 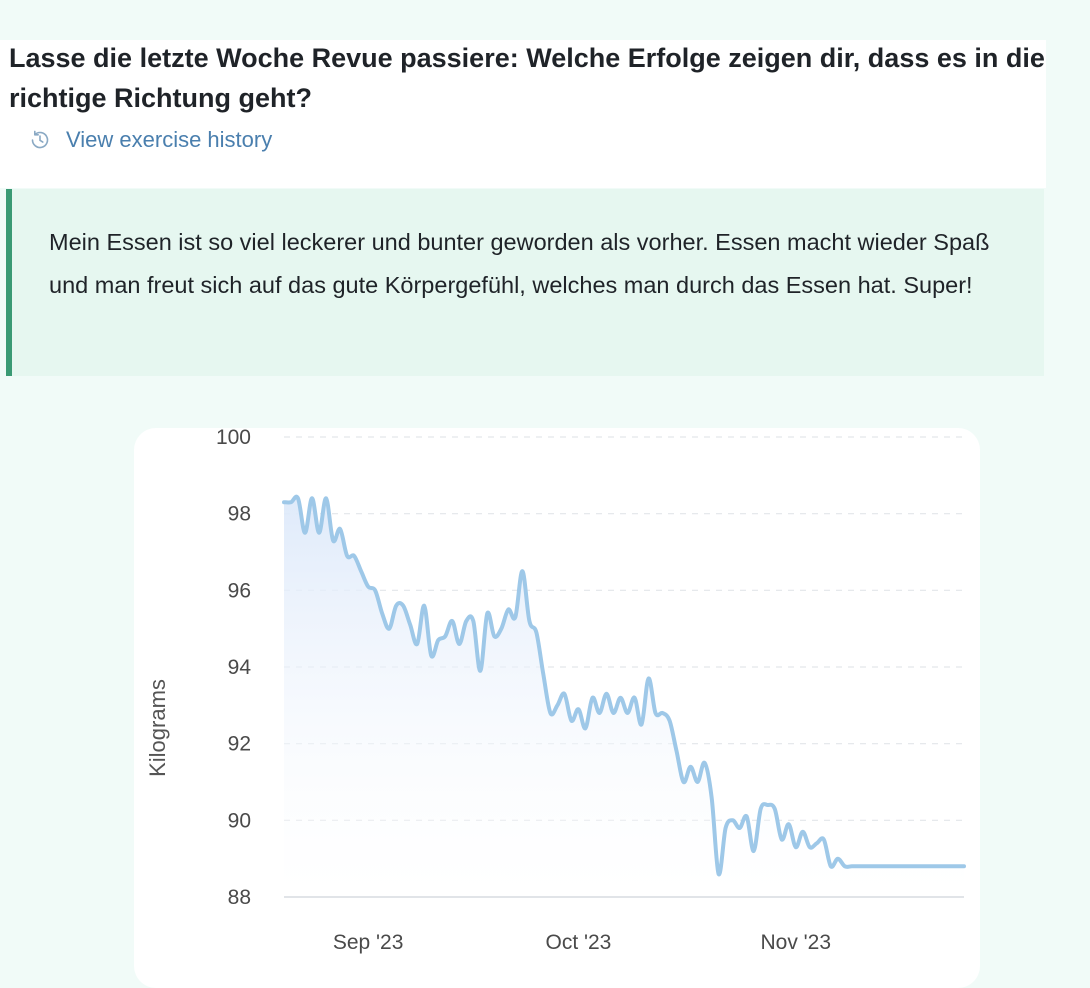 What do you see at coordinates (239, 514) in the screenshot?
I see `y-tick-label: 98` at bounding box center [239, 514].